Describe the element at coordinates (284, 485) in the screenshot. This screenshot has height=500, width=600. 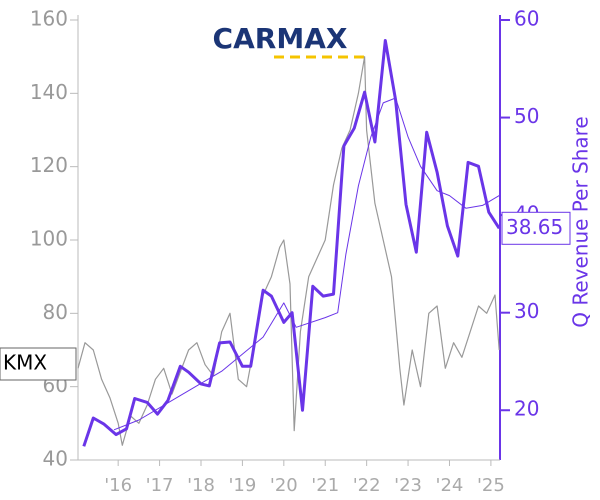
I see `x-tick-label: '20` at that location.